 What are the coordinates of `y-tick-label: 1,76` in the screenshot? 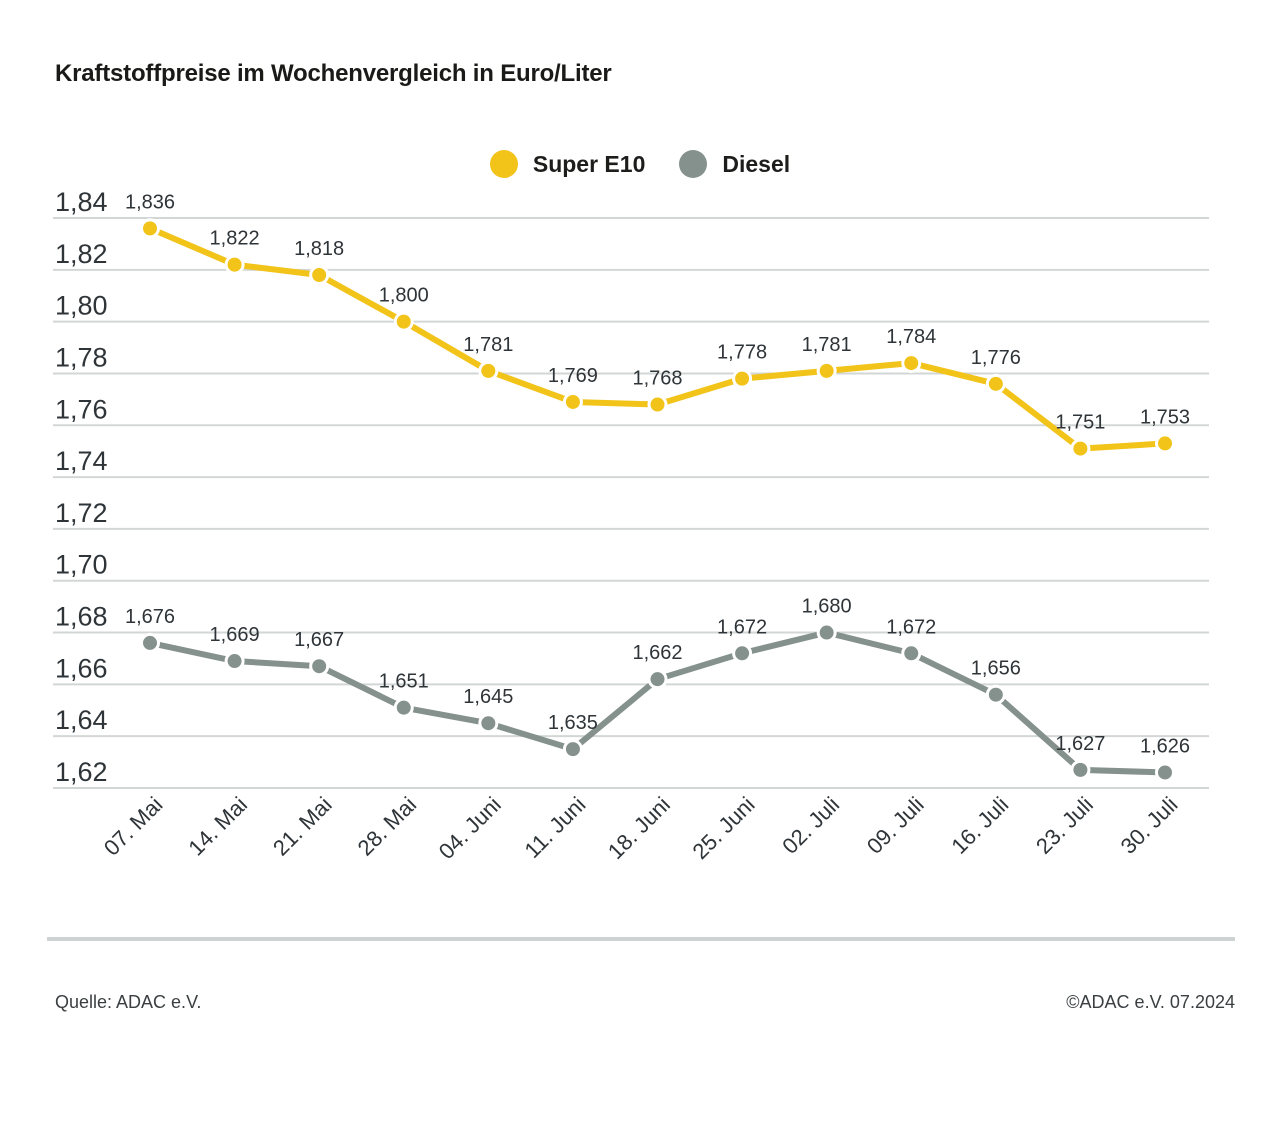 It's located at (81, 409).